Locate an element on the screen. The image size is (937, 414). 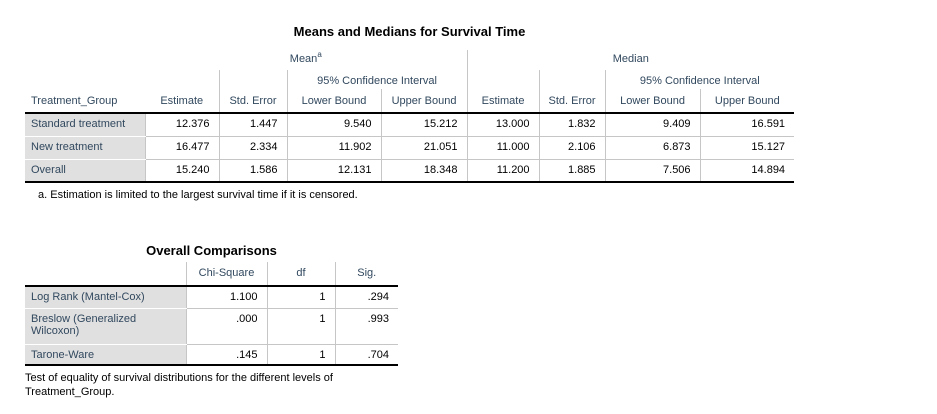
mean-group-header: Meana is located at coordinates (306, 60).